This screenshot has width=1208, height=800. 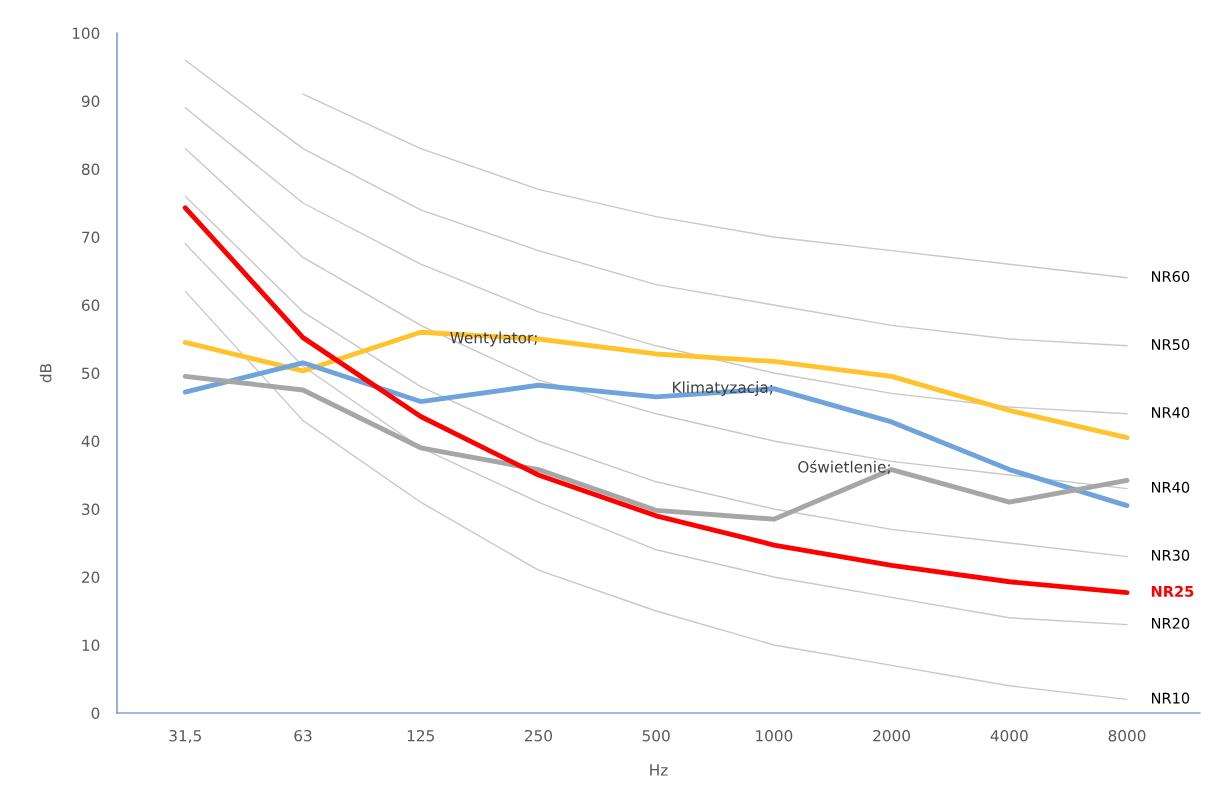 What do you see at coordinates (844, 467) in the screenshot?
I see `annotation: Oświetlenie;` at bounding box center [844, 467].